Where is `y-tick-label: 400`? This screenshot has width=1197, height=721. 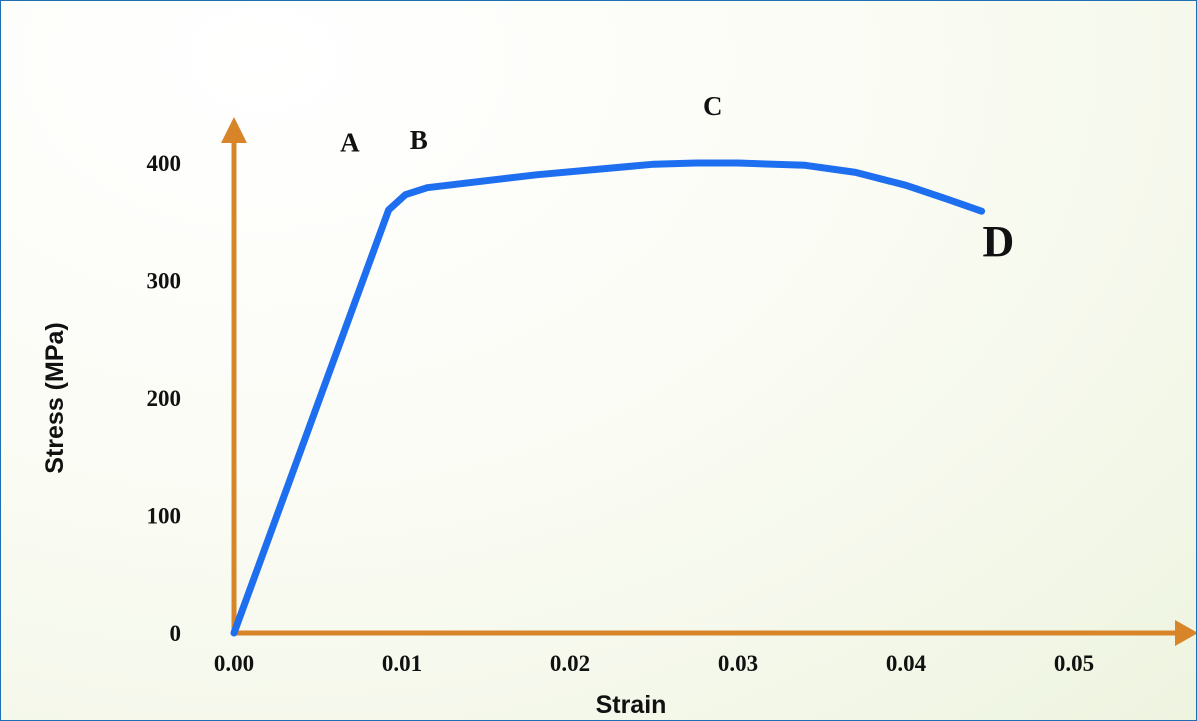 y-tick-label: 400 is located at coordinates (164, 163).